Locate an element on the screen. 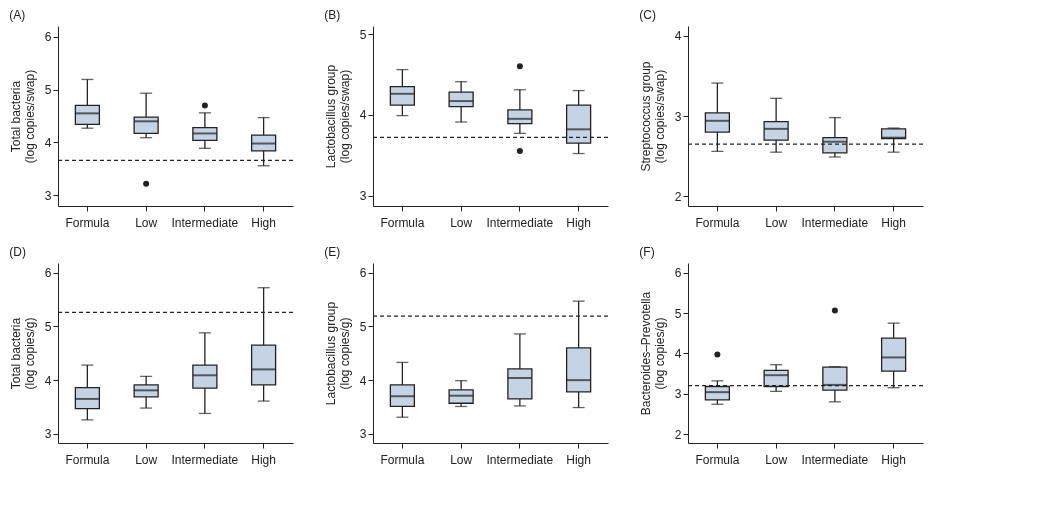 This screenshot has height=517, width=1042. y-axis-title: Bacteroides–Prevotella (log copies/g) is located at coordinates (652, 353).